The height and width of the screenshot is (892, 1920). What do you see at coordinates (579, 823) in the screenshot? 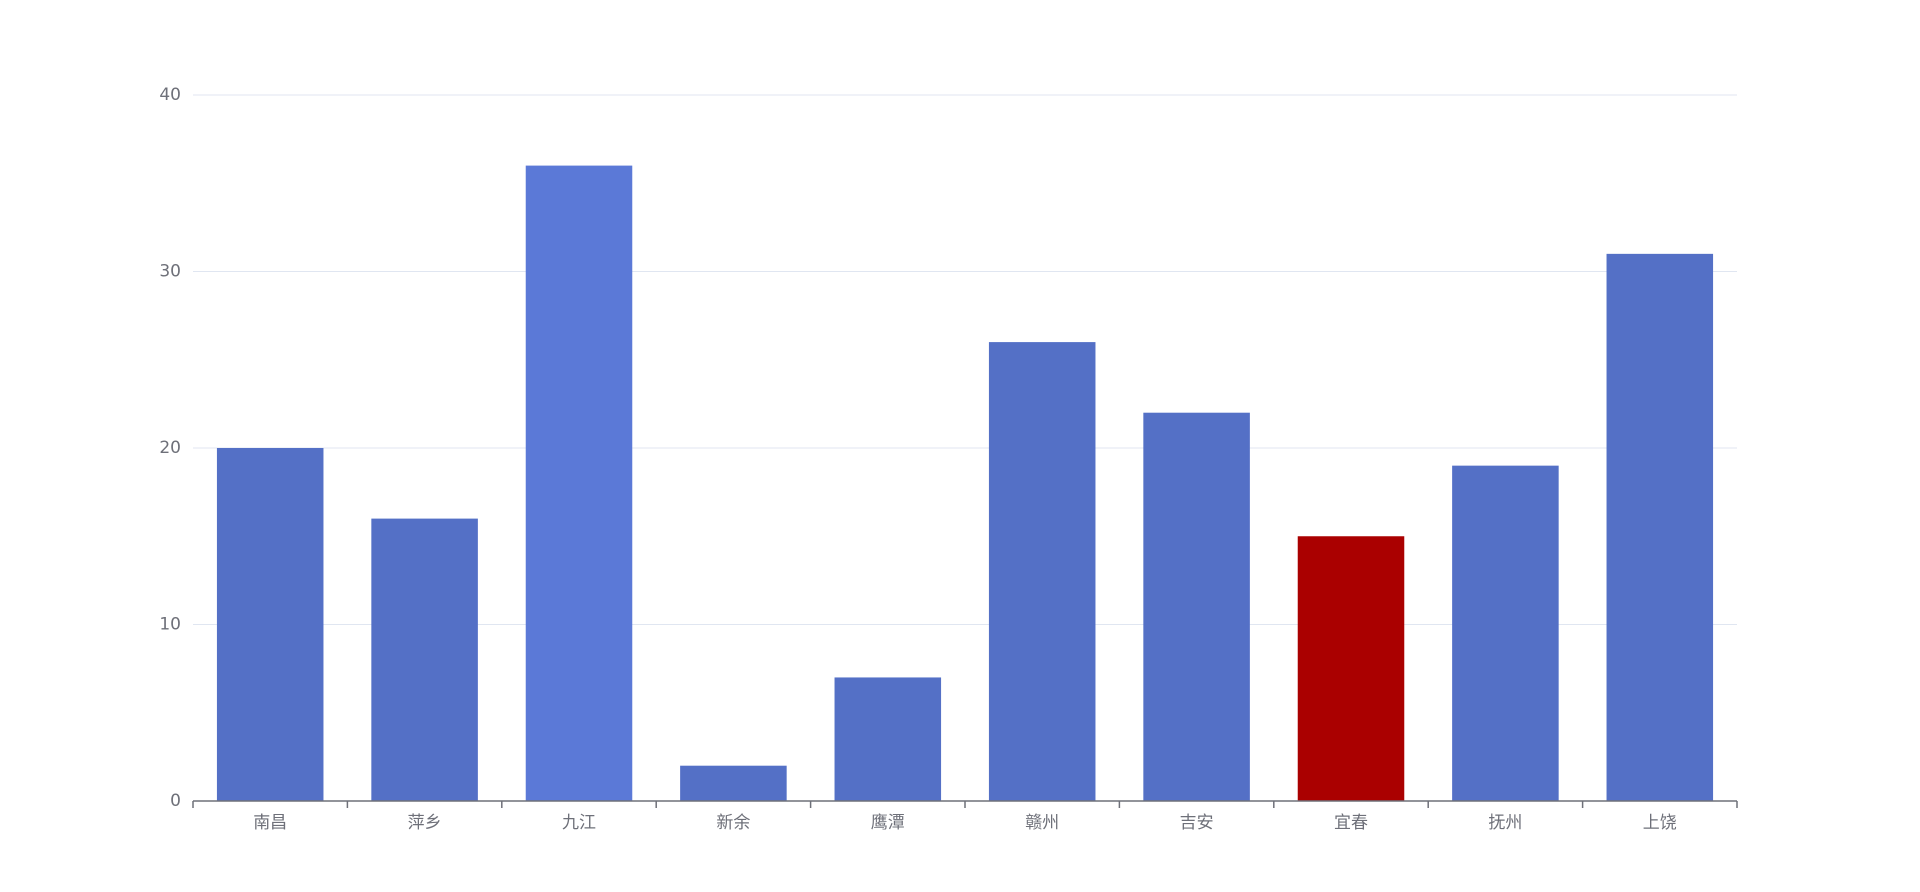
I see `x-tick-label: 九江` at bounding box center [579, 823].